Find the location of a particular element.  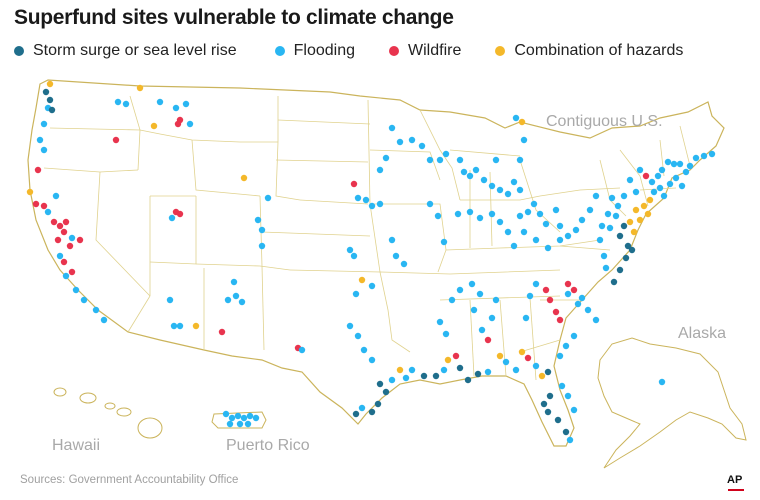

puerto-rico-label: Puerto Rico is located at coordinates (268, 445).